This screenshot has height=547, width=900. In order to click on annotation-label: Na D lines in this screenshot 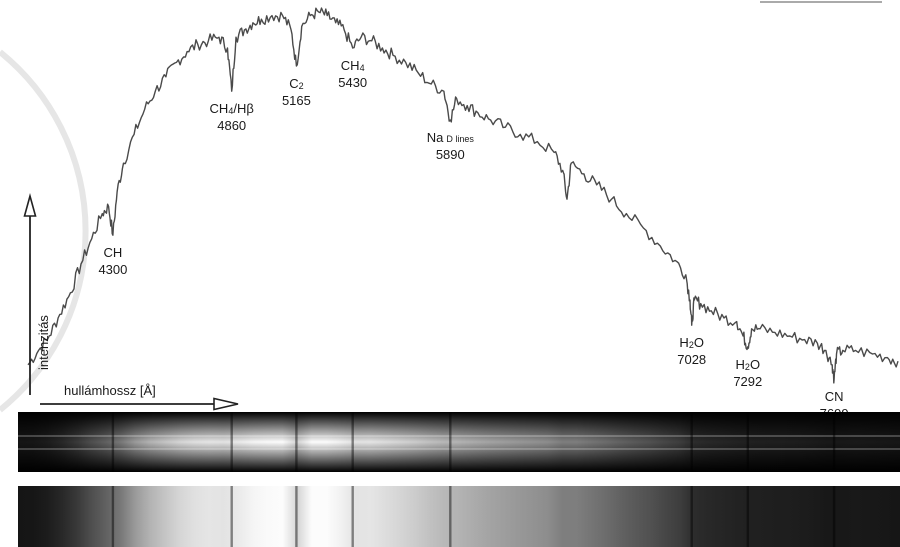, I will do `click(451, 137)`.